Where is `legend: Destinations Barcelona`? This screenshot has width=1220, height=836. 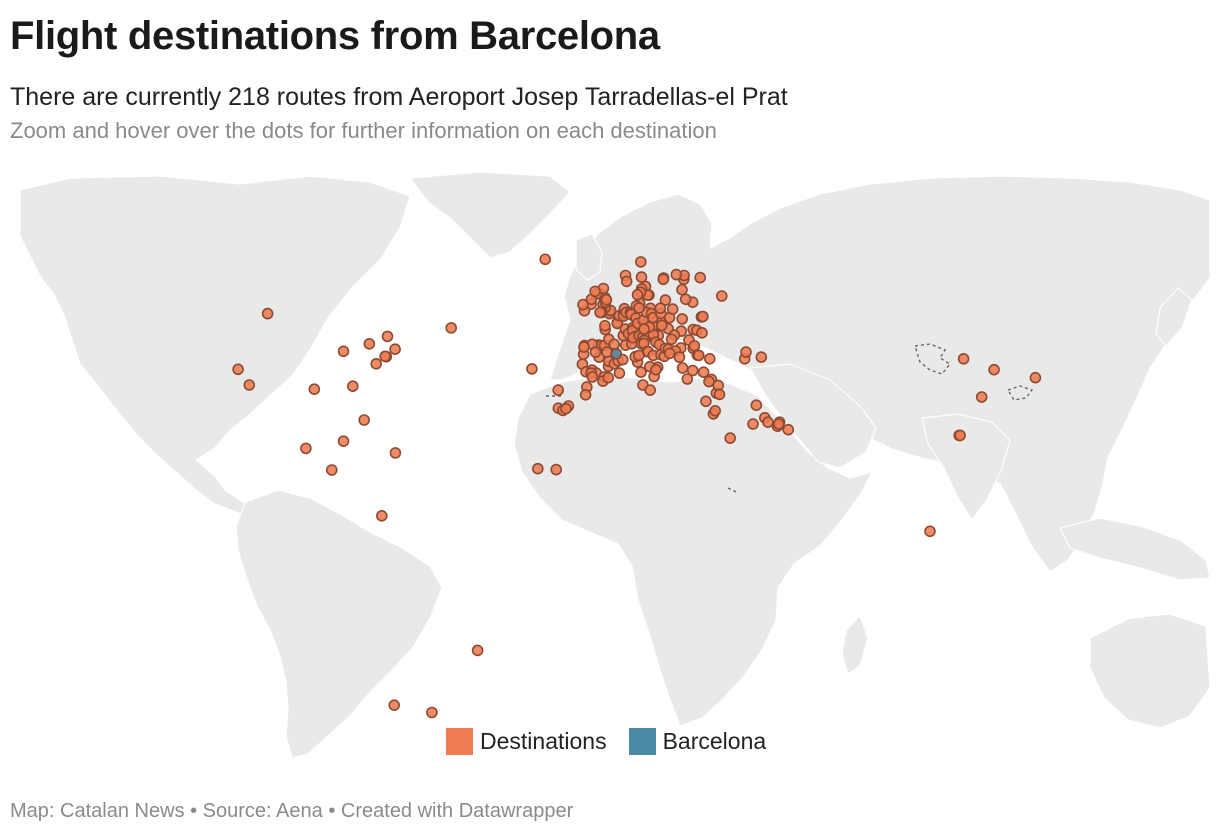
legend: Destinations Barcelona is located at coordinates (606, 741).